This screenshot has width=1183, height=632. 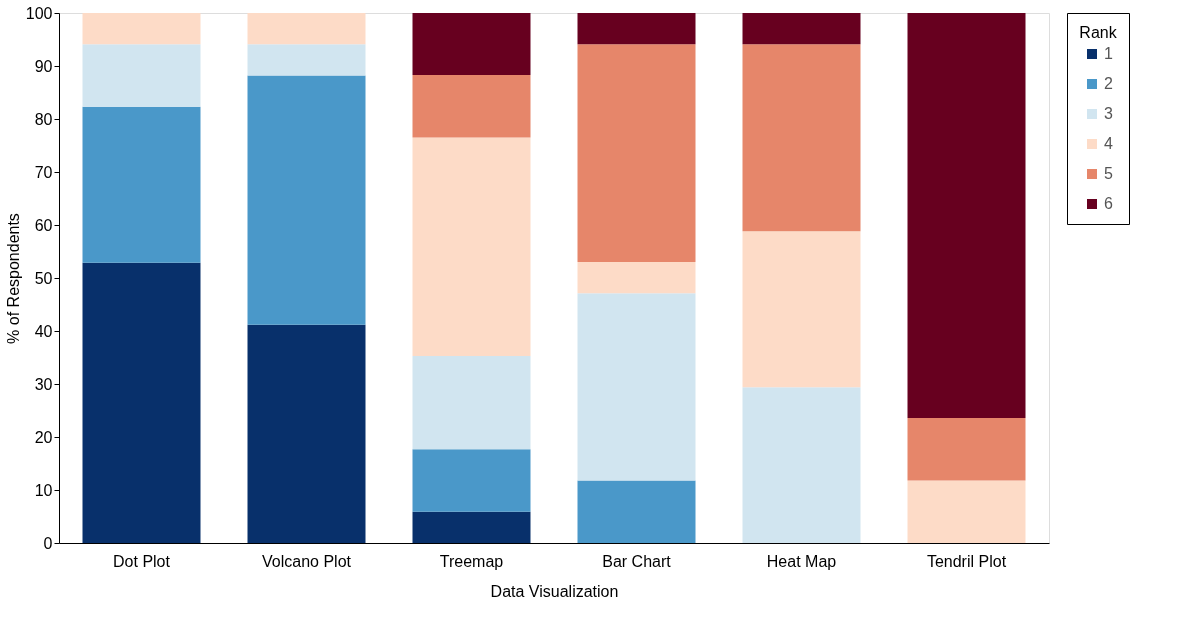 I want to click on x-tick-label: Dot Plot, so click(x=142, y=561).